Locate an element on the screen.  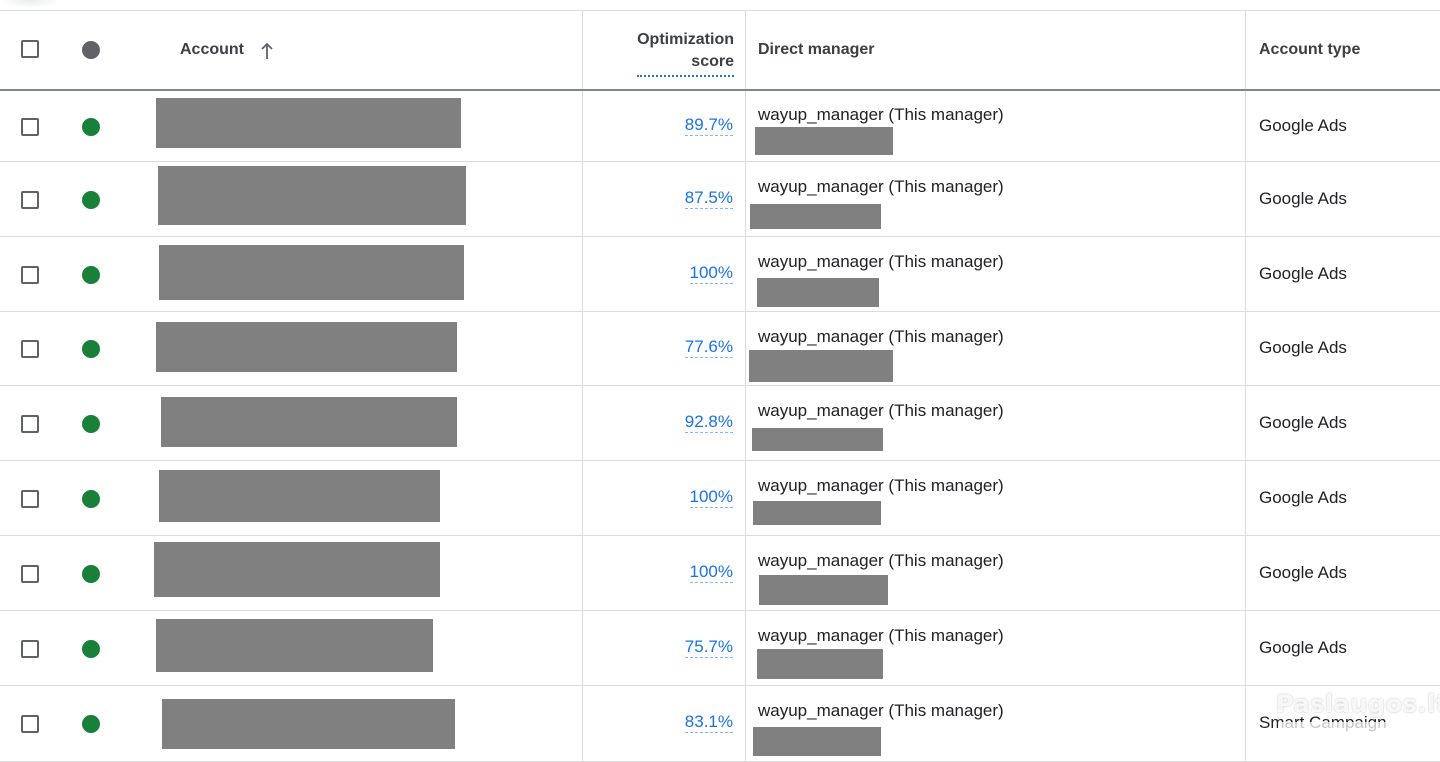
sort-ascending-arrow-icon is located at coordinates (267, 51).